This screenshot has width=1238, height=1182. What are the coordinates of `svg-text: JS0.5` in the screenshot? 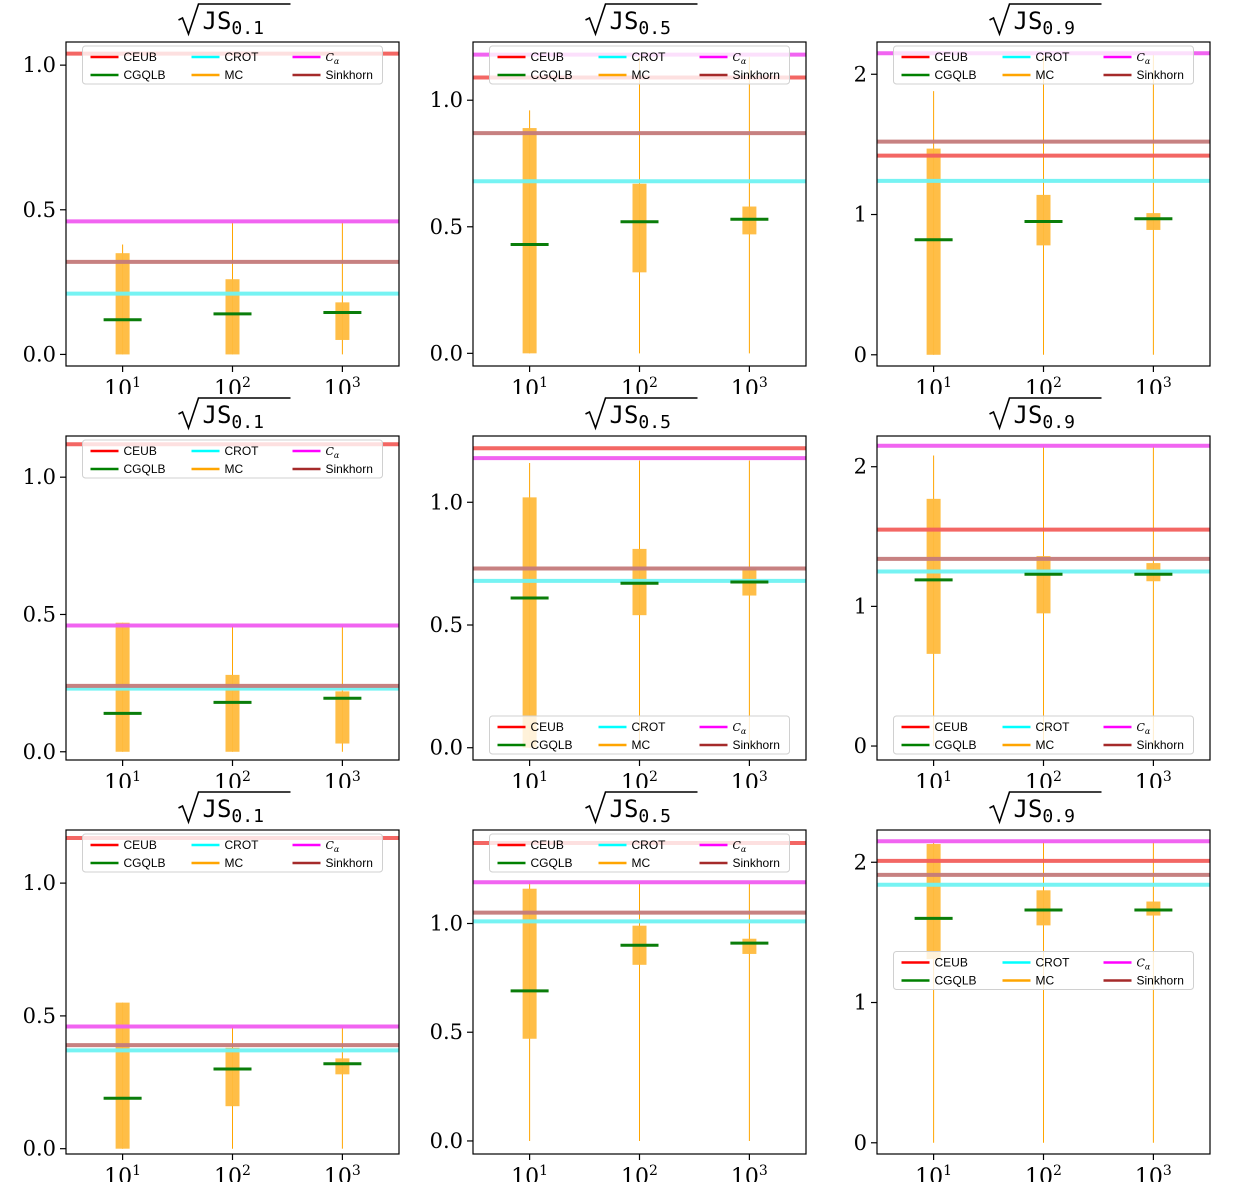 It's located at (640, 417).